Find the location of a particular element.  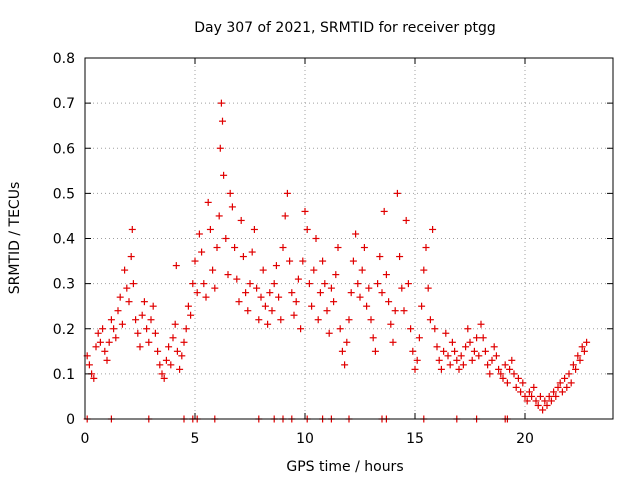

x-tick-label: 5 is located at coordinates (195, 439).